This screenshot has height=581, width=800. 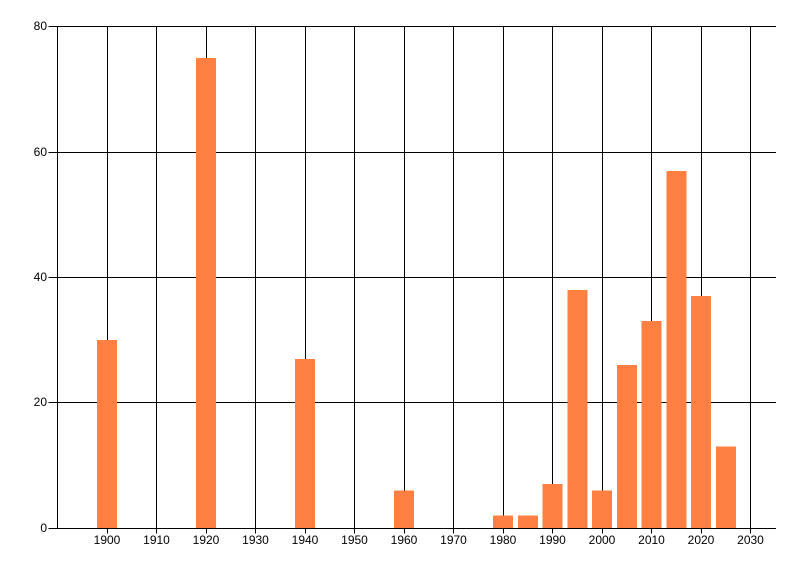 I want to click on svg-text: 1920, so click(x=206, y=540).